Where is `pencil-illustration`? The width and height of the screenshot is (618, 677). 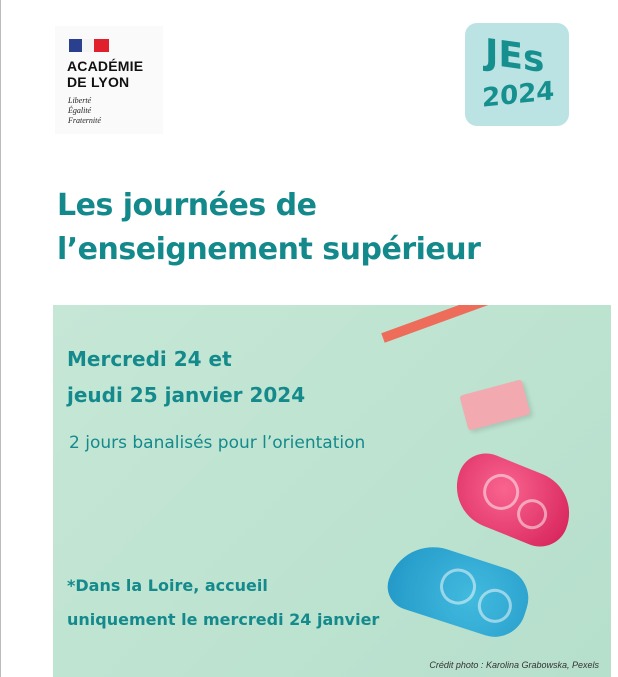 pencil-illustration is located at coordinates (496, 324).